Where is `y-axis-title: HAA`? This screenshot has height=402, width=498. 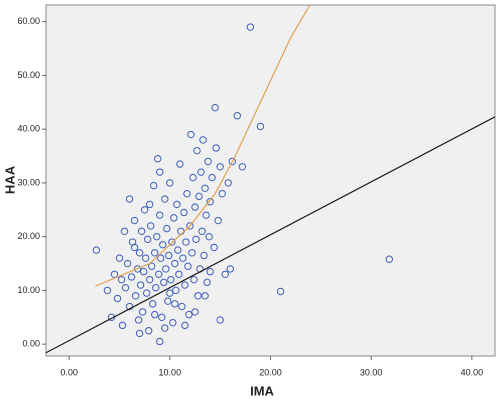 y-axis-title: HAA is located at coordinates (9, 179).